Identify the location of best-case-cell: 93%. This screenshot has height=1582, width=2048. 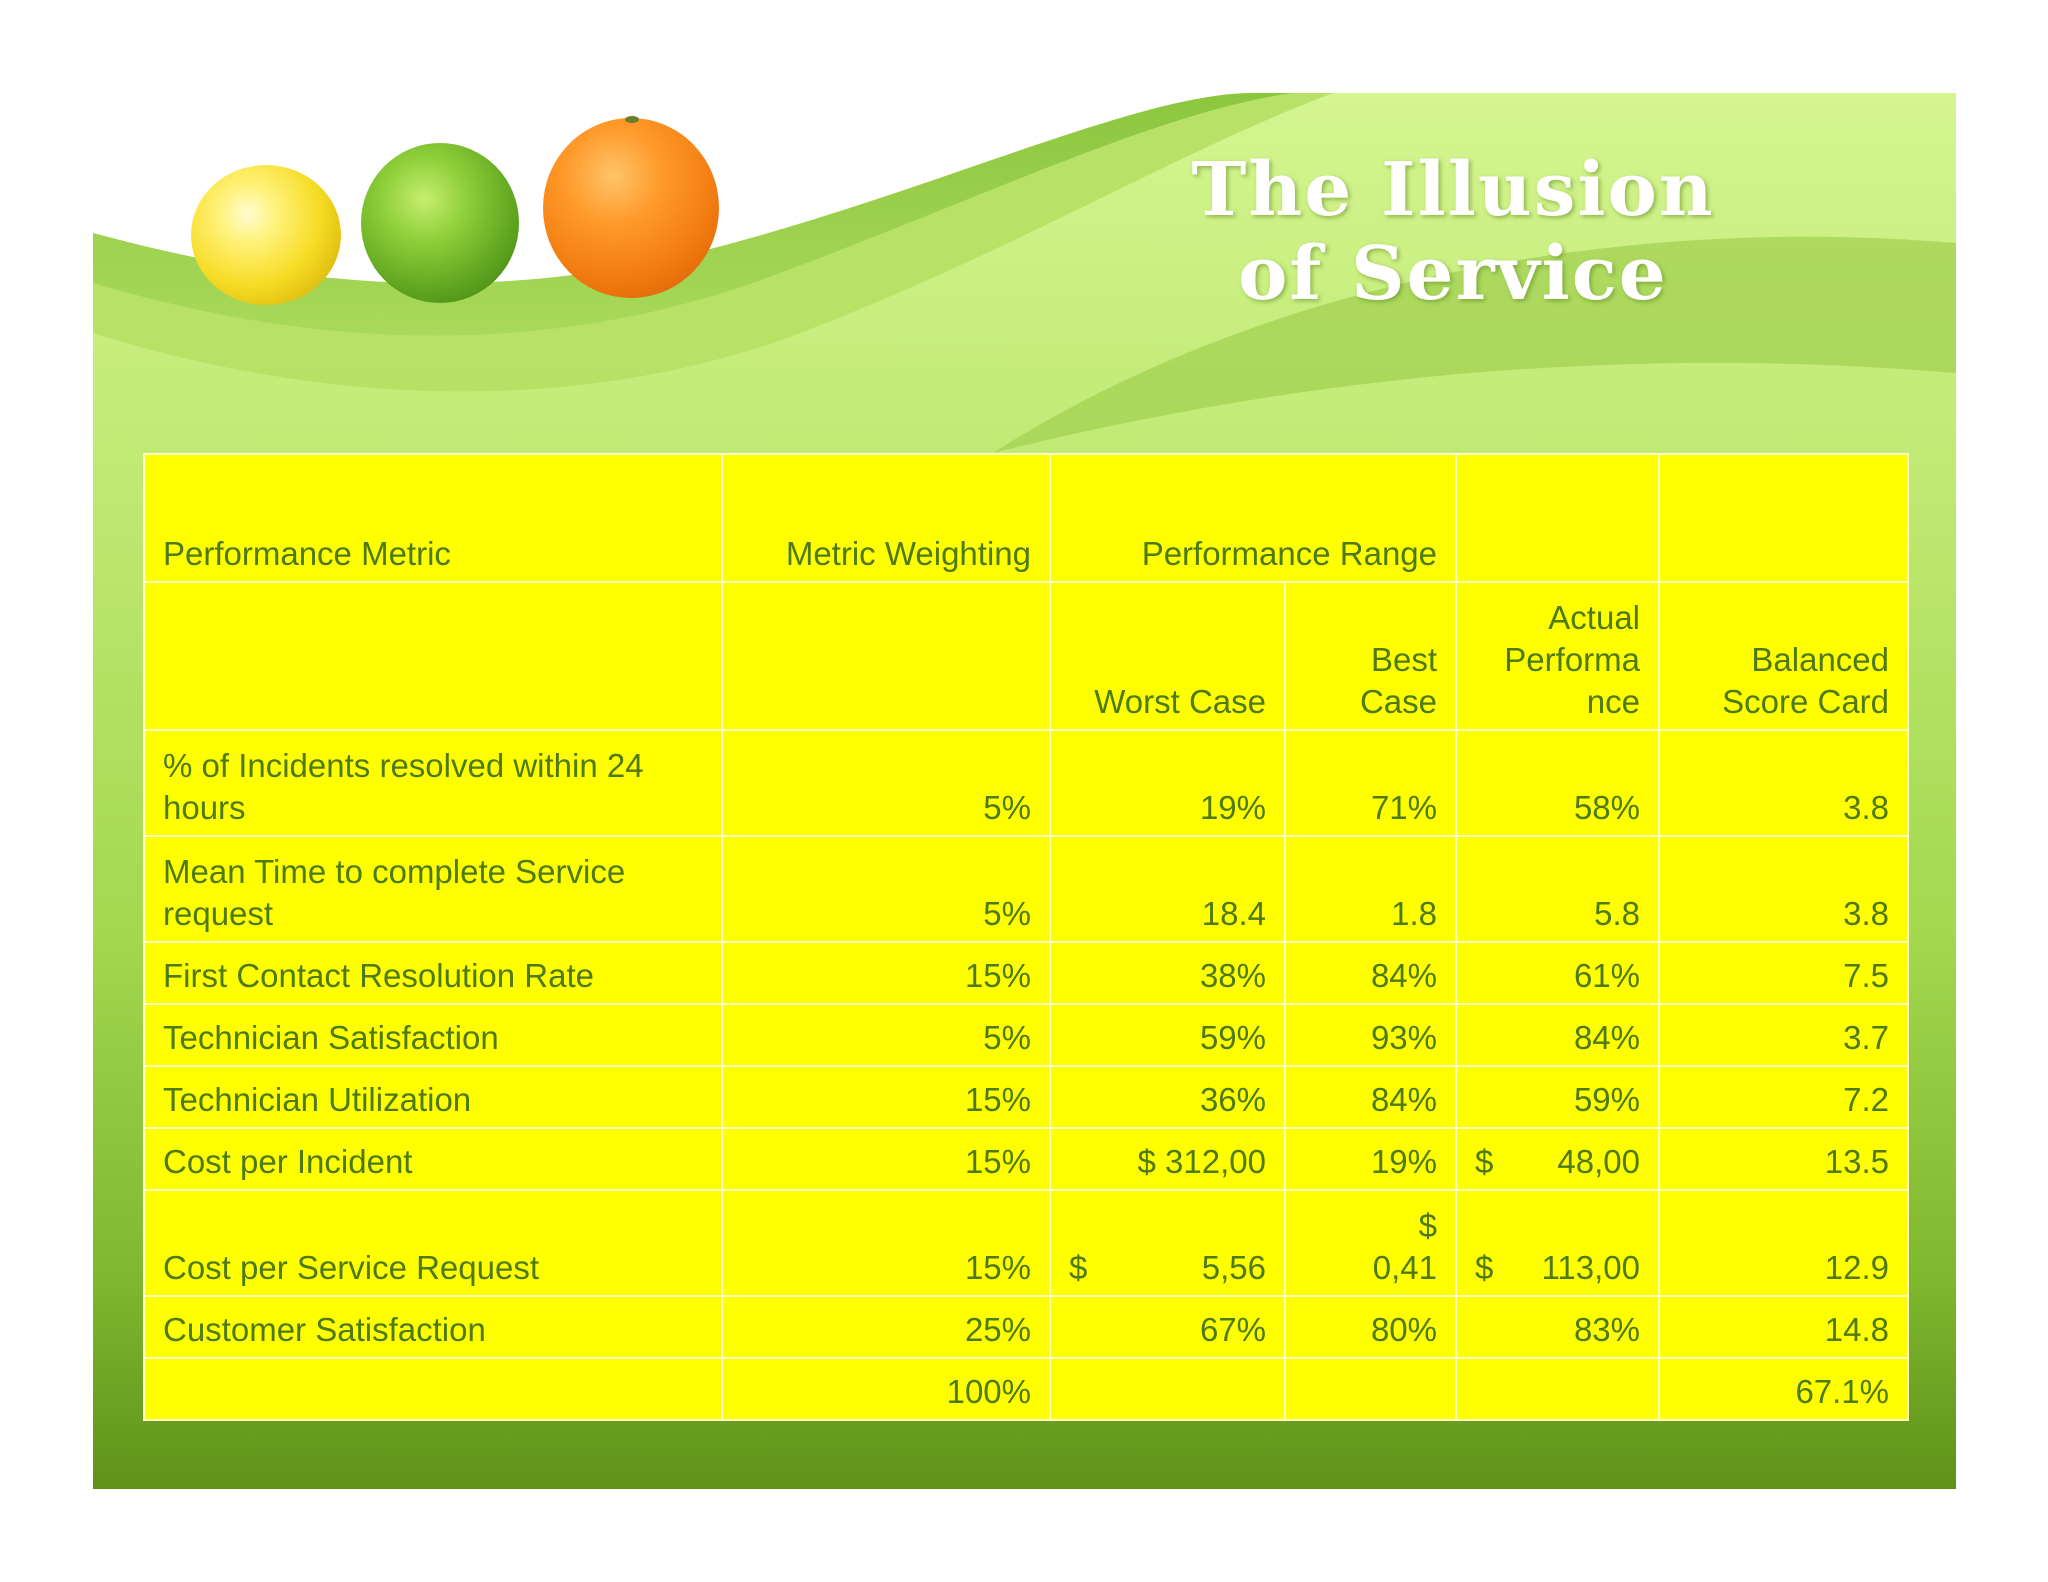
(1370, 1035).